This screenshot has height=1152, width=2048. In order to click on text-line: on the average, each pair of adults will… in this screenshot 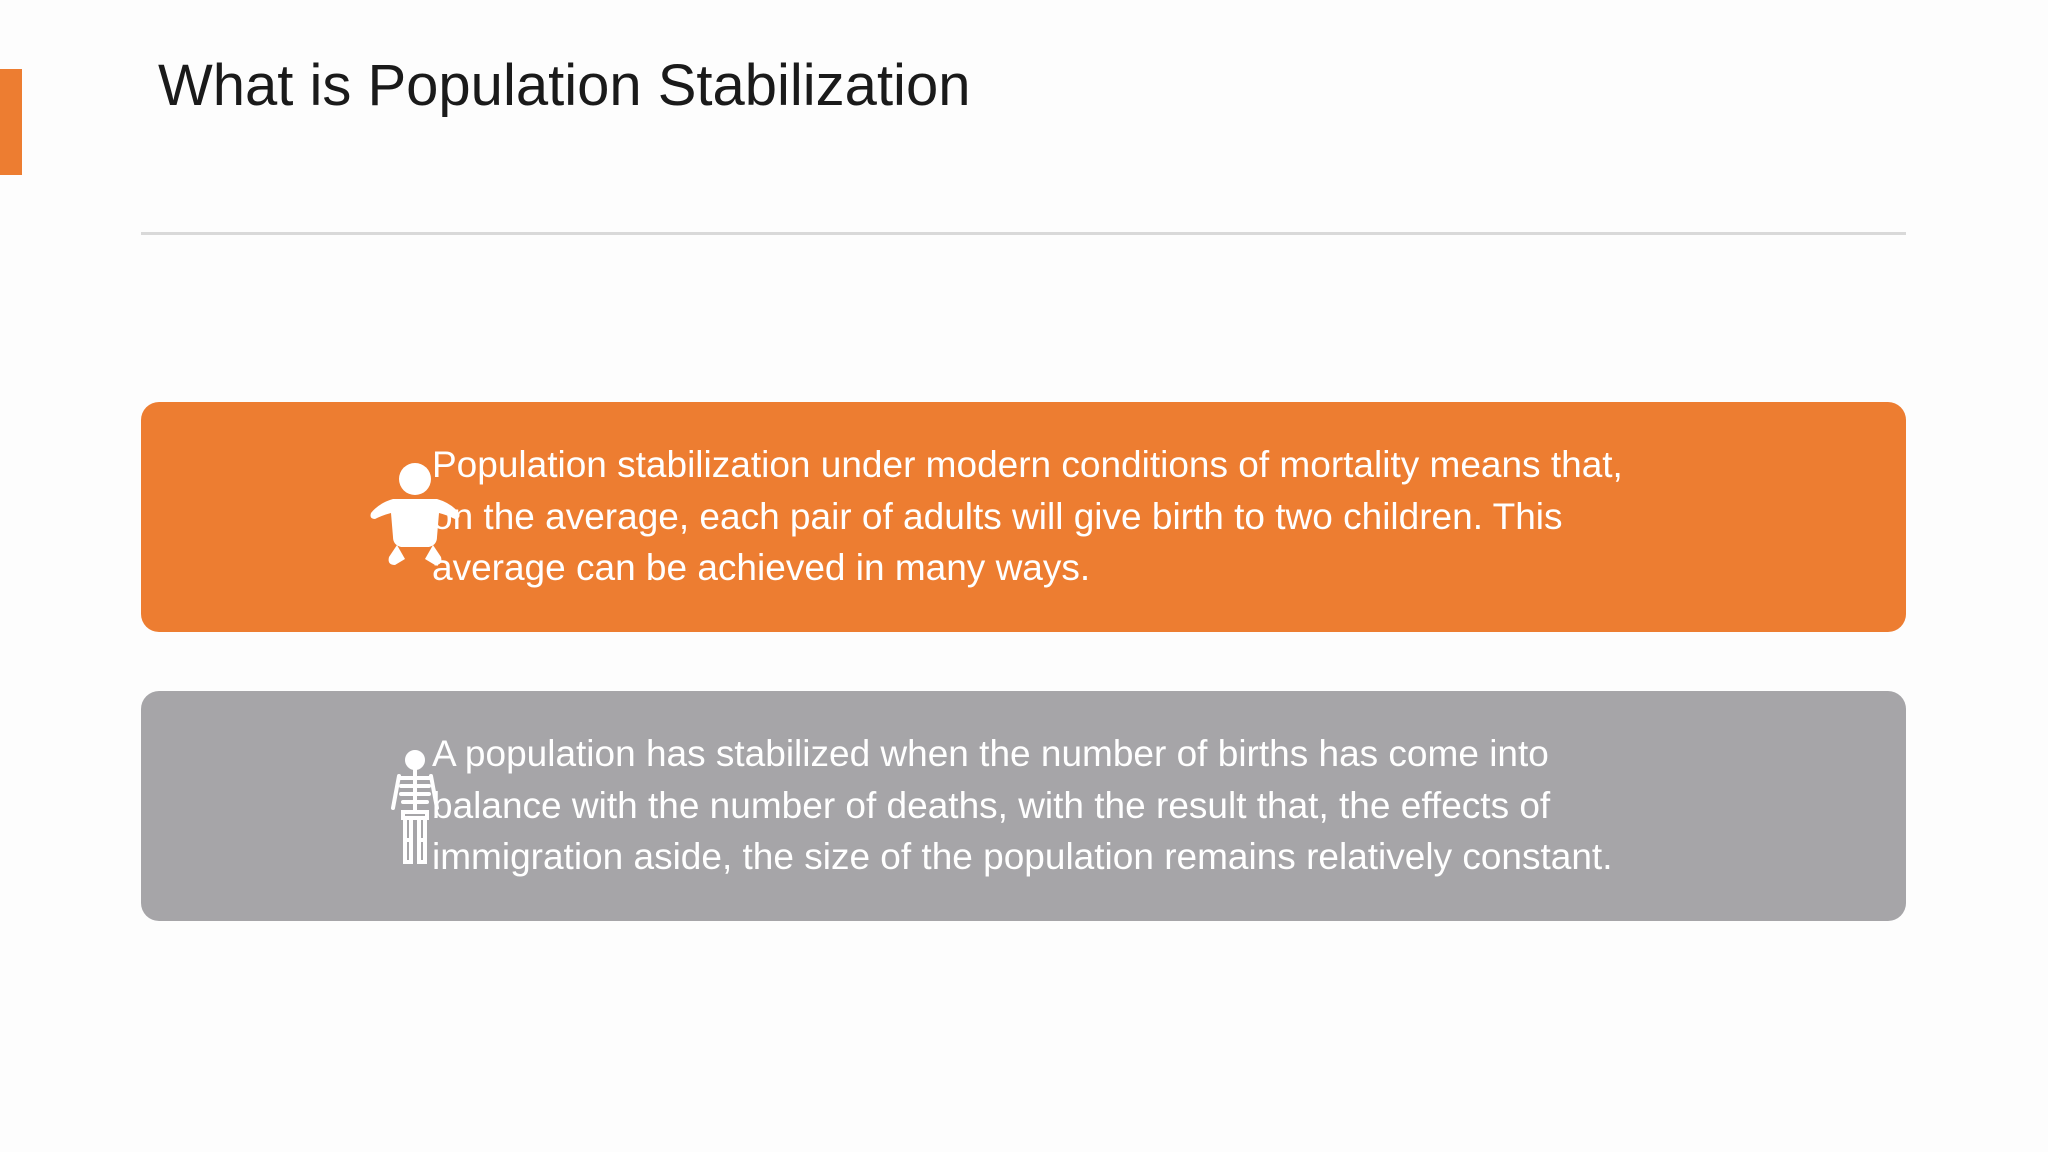, I will do `click(997, 516)`.